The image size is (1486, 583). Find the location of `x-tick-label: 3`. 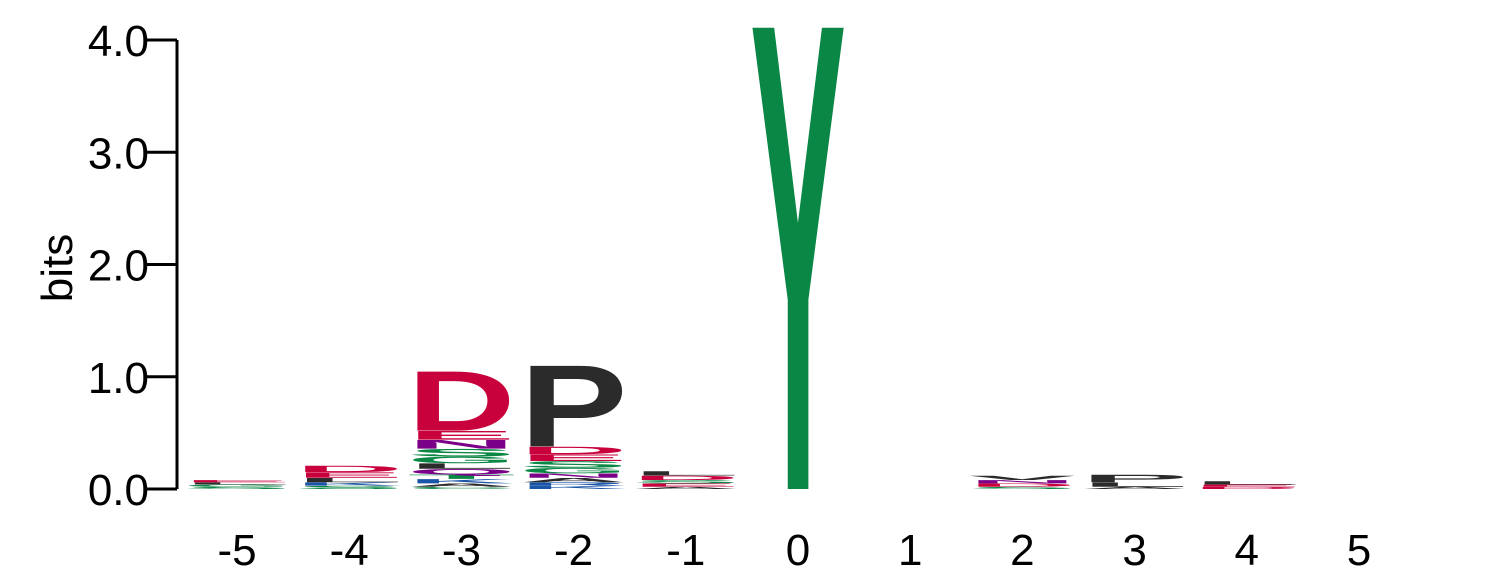

x-tick-label: 3 is located at coordinates (1134, 550).